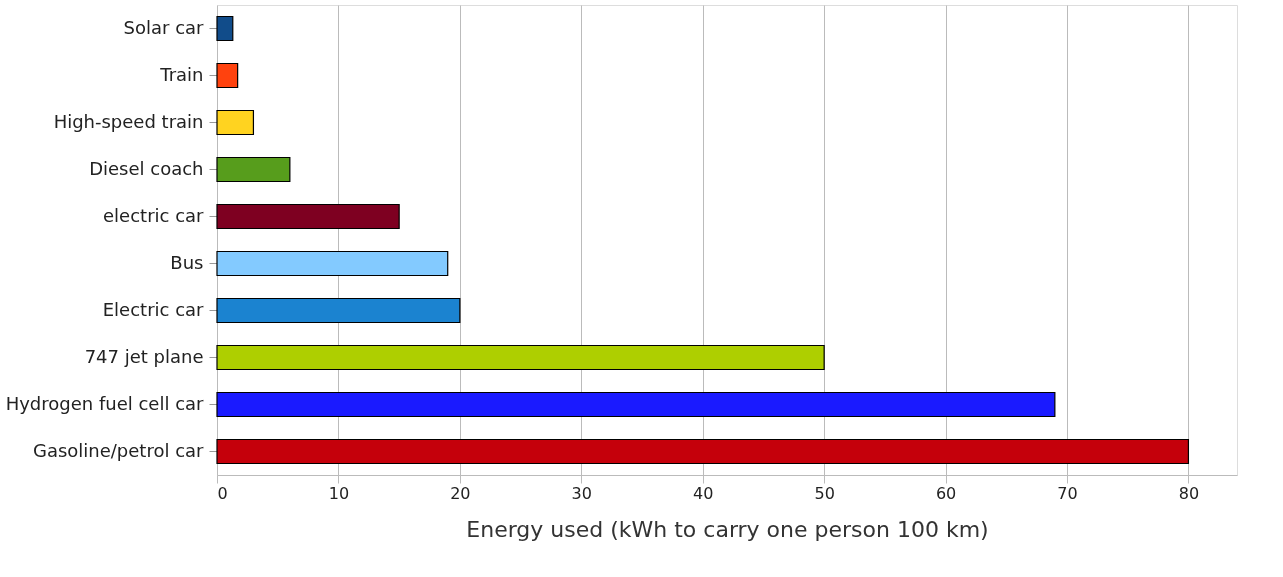 The height and width of the screenshot is (577, 1283). I want to click on y-tick-label: Hydrogen fuel cell car, so click(105, 403).